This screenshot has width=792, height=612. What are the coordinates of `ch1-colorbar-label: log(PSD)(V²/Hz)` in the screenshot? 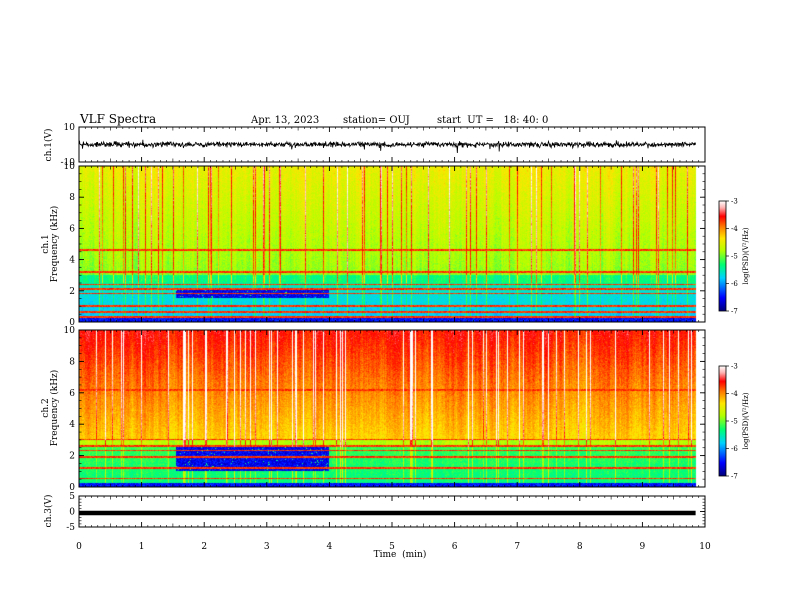 It's located at (746, 255).